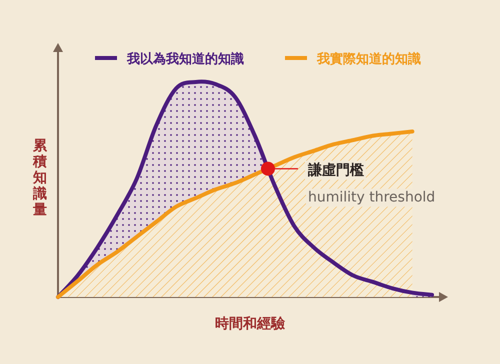 This screenshot has height=364, width=500. Describe the element at coordinates (40, 178) in the screenshot. I see `y-axis-title: 累積知識量` at that location.